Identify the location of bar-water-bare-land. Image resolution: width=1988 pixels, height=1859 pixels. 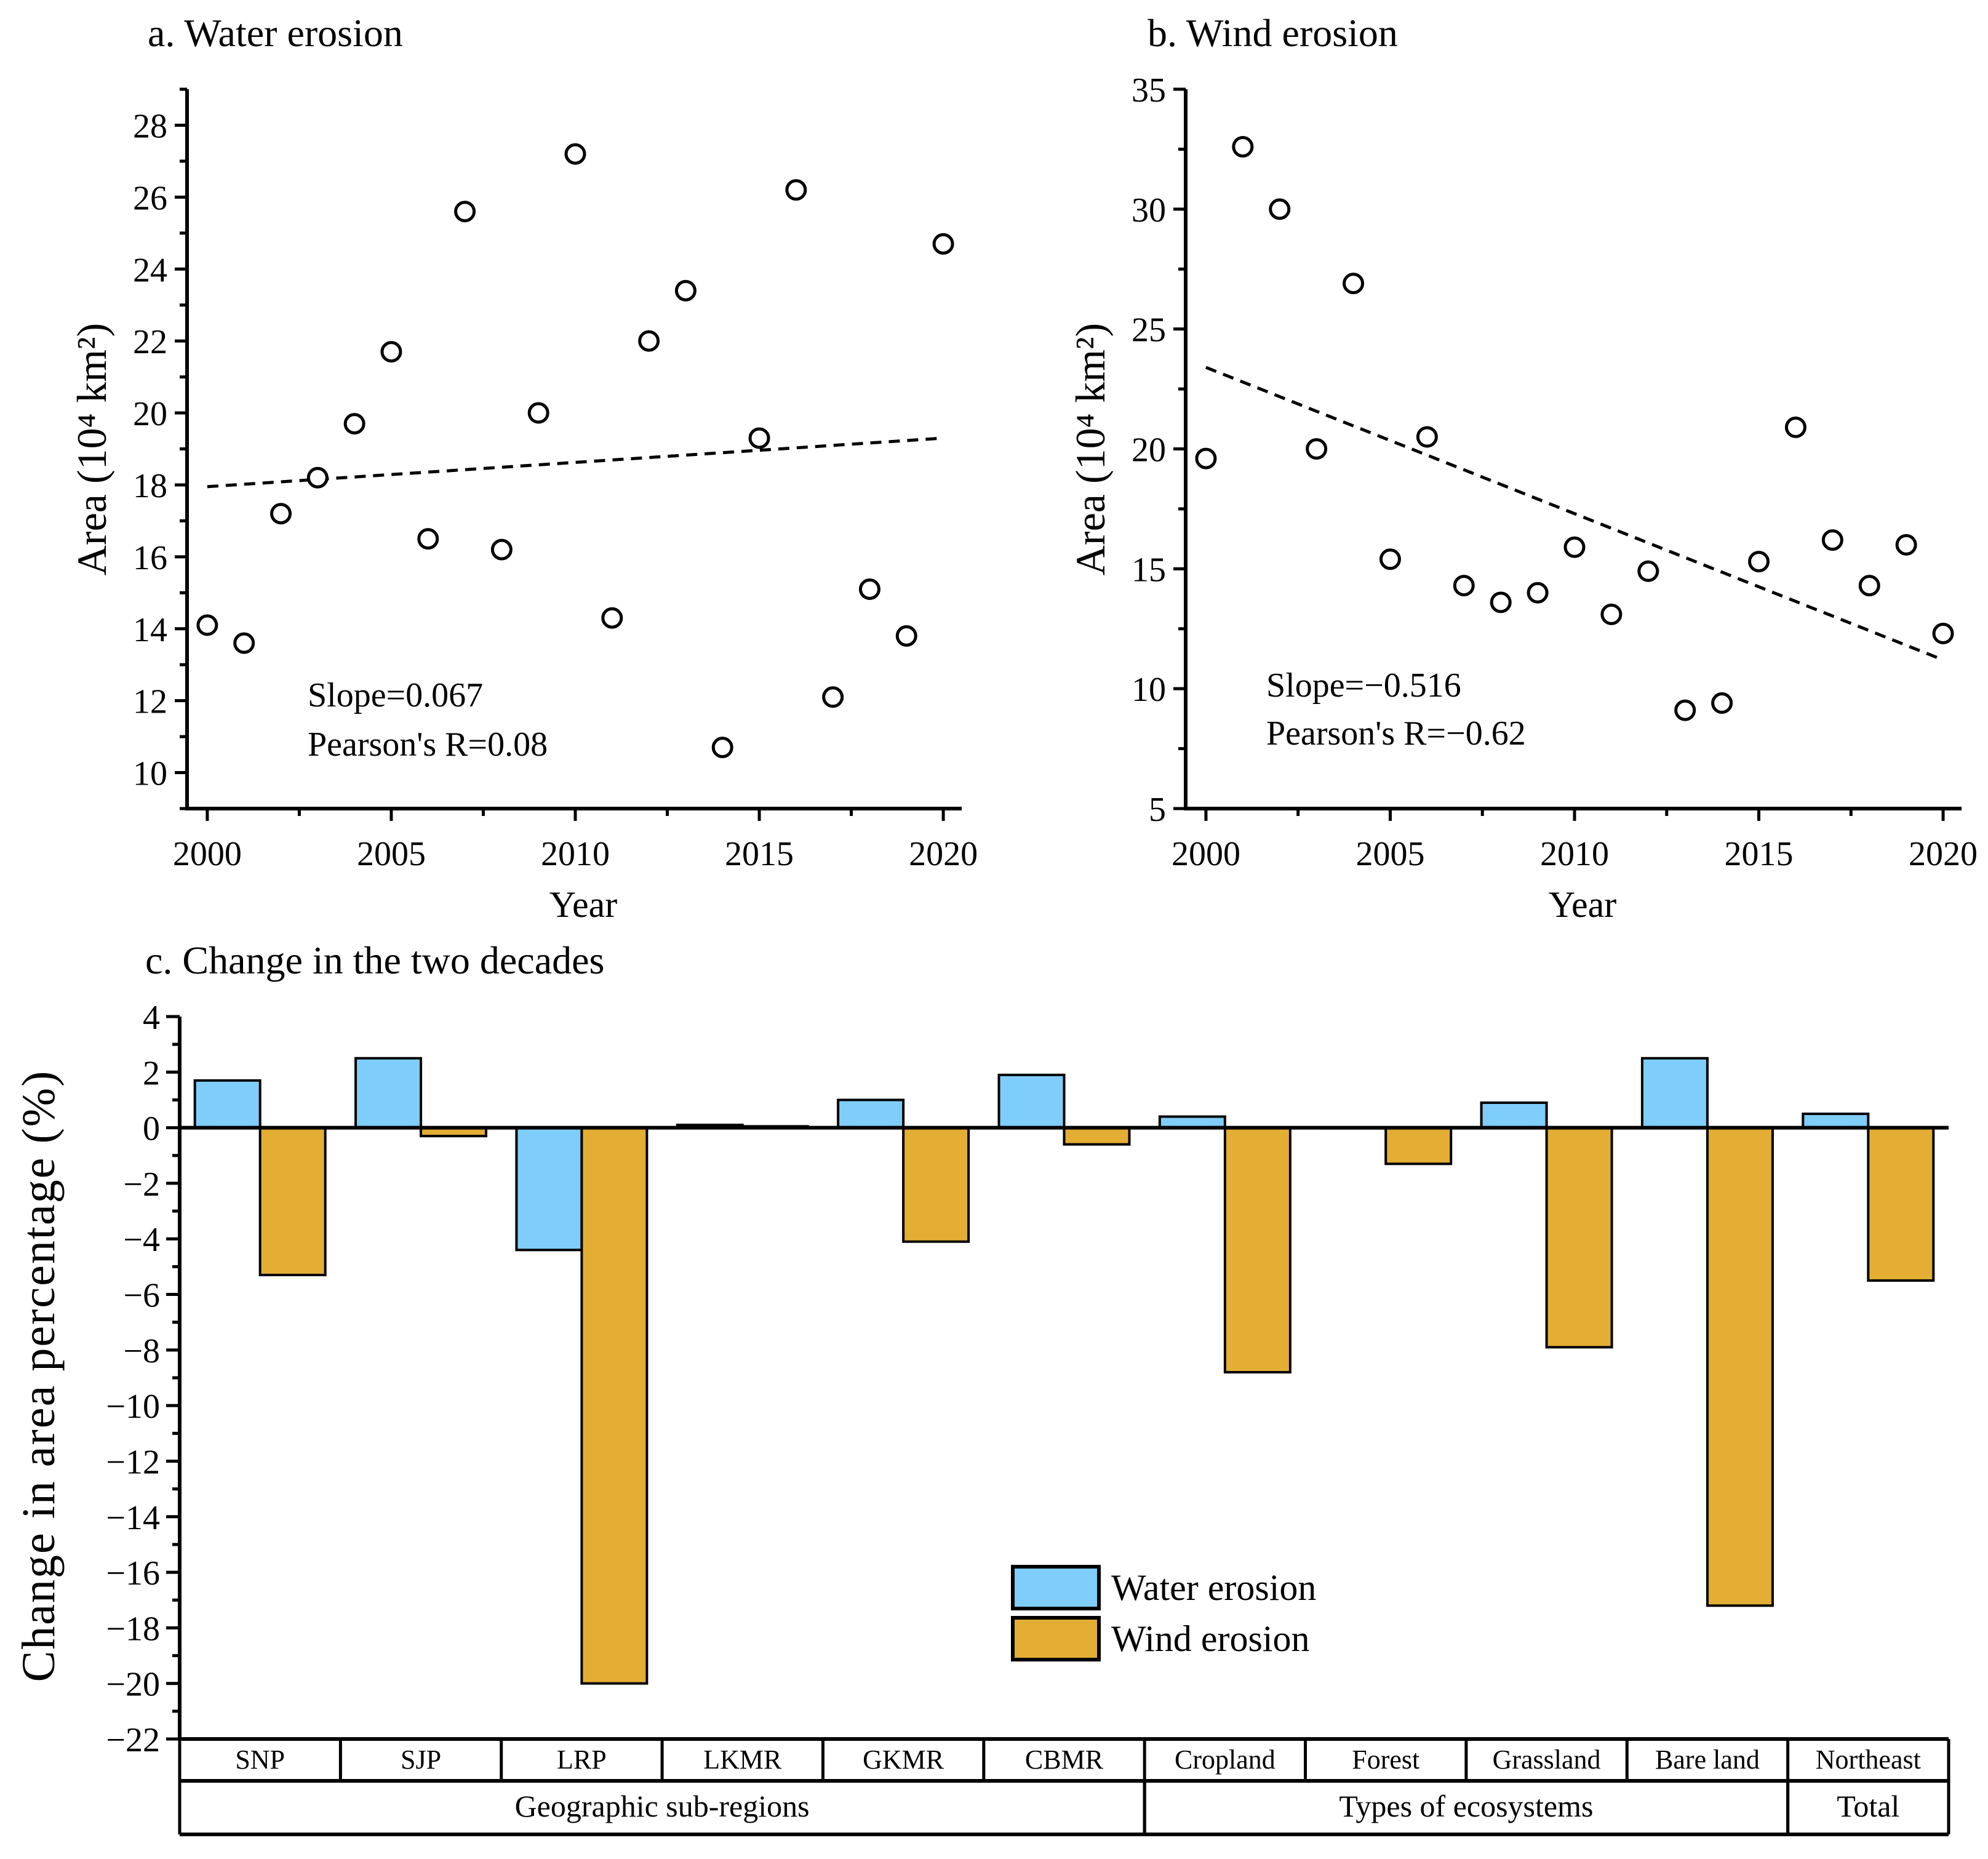
(1674, 1093).